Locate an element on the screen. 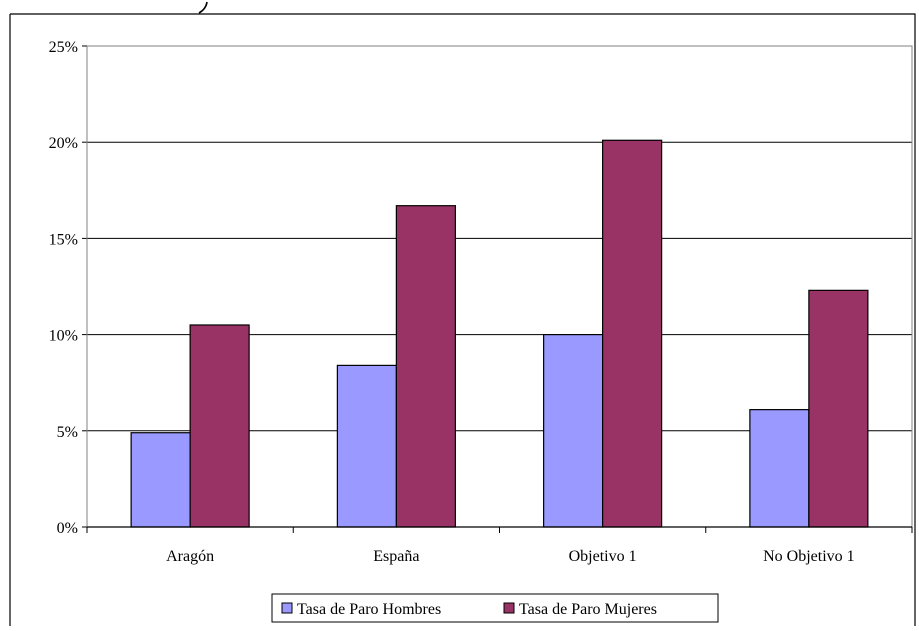  y-tick-label: 0% is located at coordinates (67, 528).